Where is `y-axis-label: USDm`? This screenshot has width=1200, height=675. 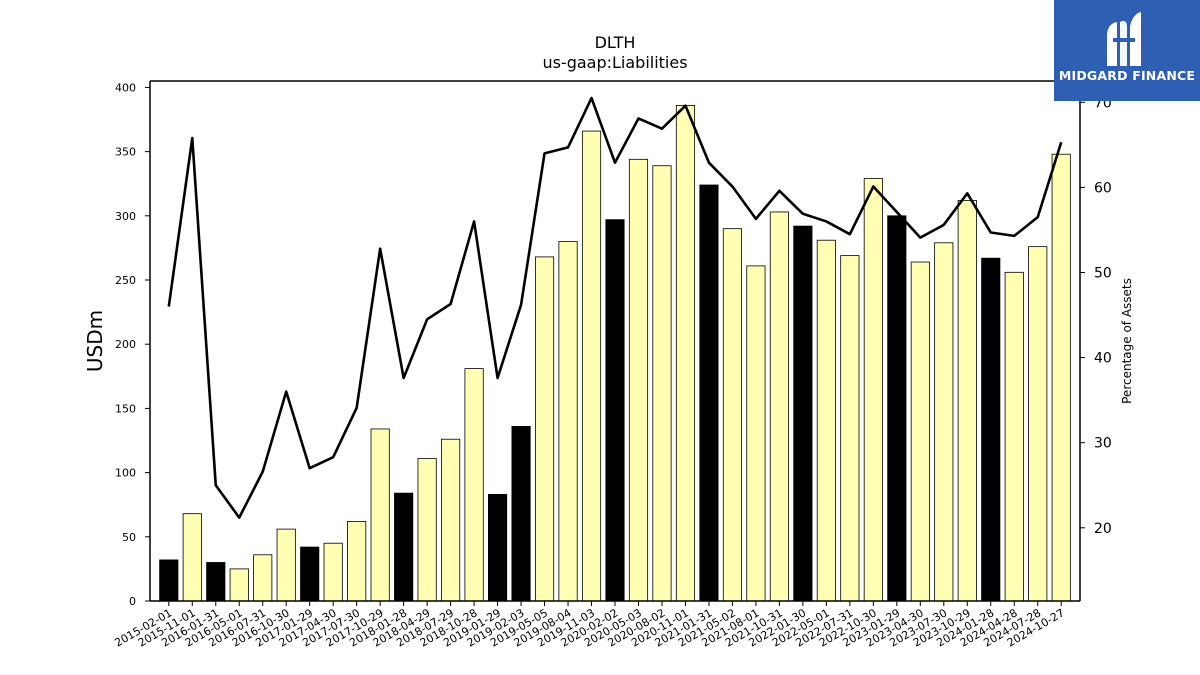
y-axis-label: USDm is located at coordinates (95, 341).